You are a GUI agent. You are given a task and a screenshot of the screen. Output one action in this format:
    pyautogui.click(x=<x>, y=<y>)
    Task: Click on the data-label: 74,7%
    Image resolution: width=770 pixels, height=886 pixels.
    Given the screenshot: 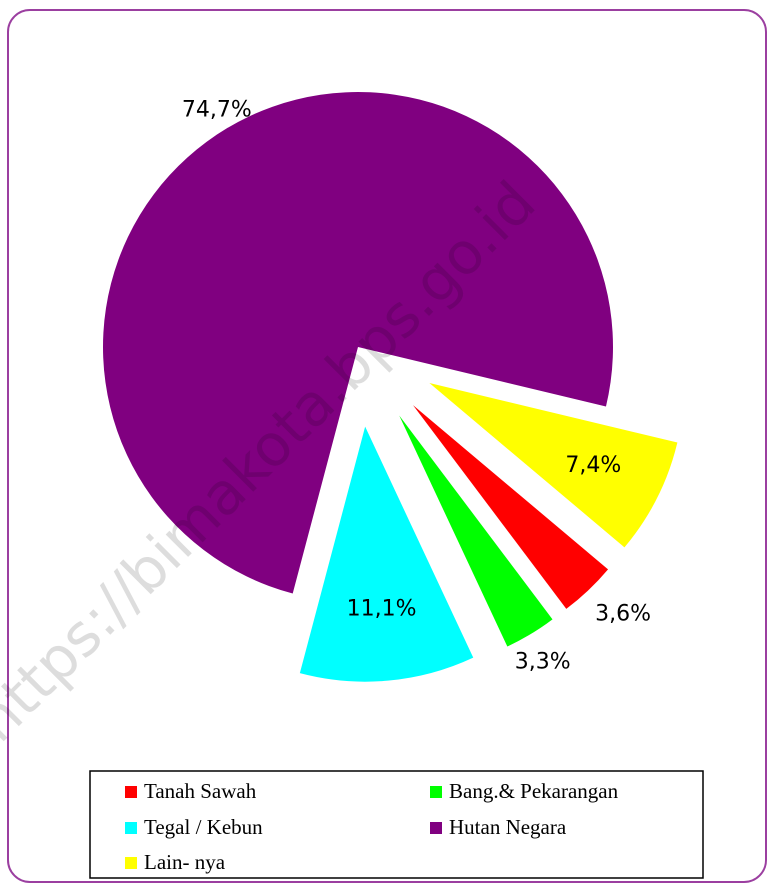 What is the action you would take?
    pyautogui.click(x=217, y=110)
    